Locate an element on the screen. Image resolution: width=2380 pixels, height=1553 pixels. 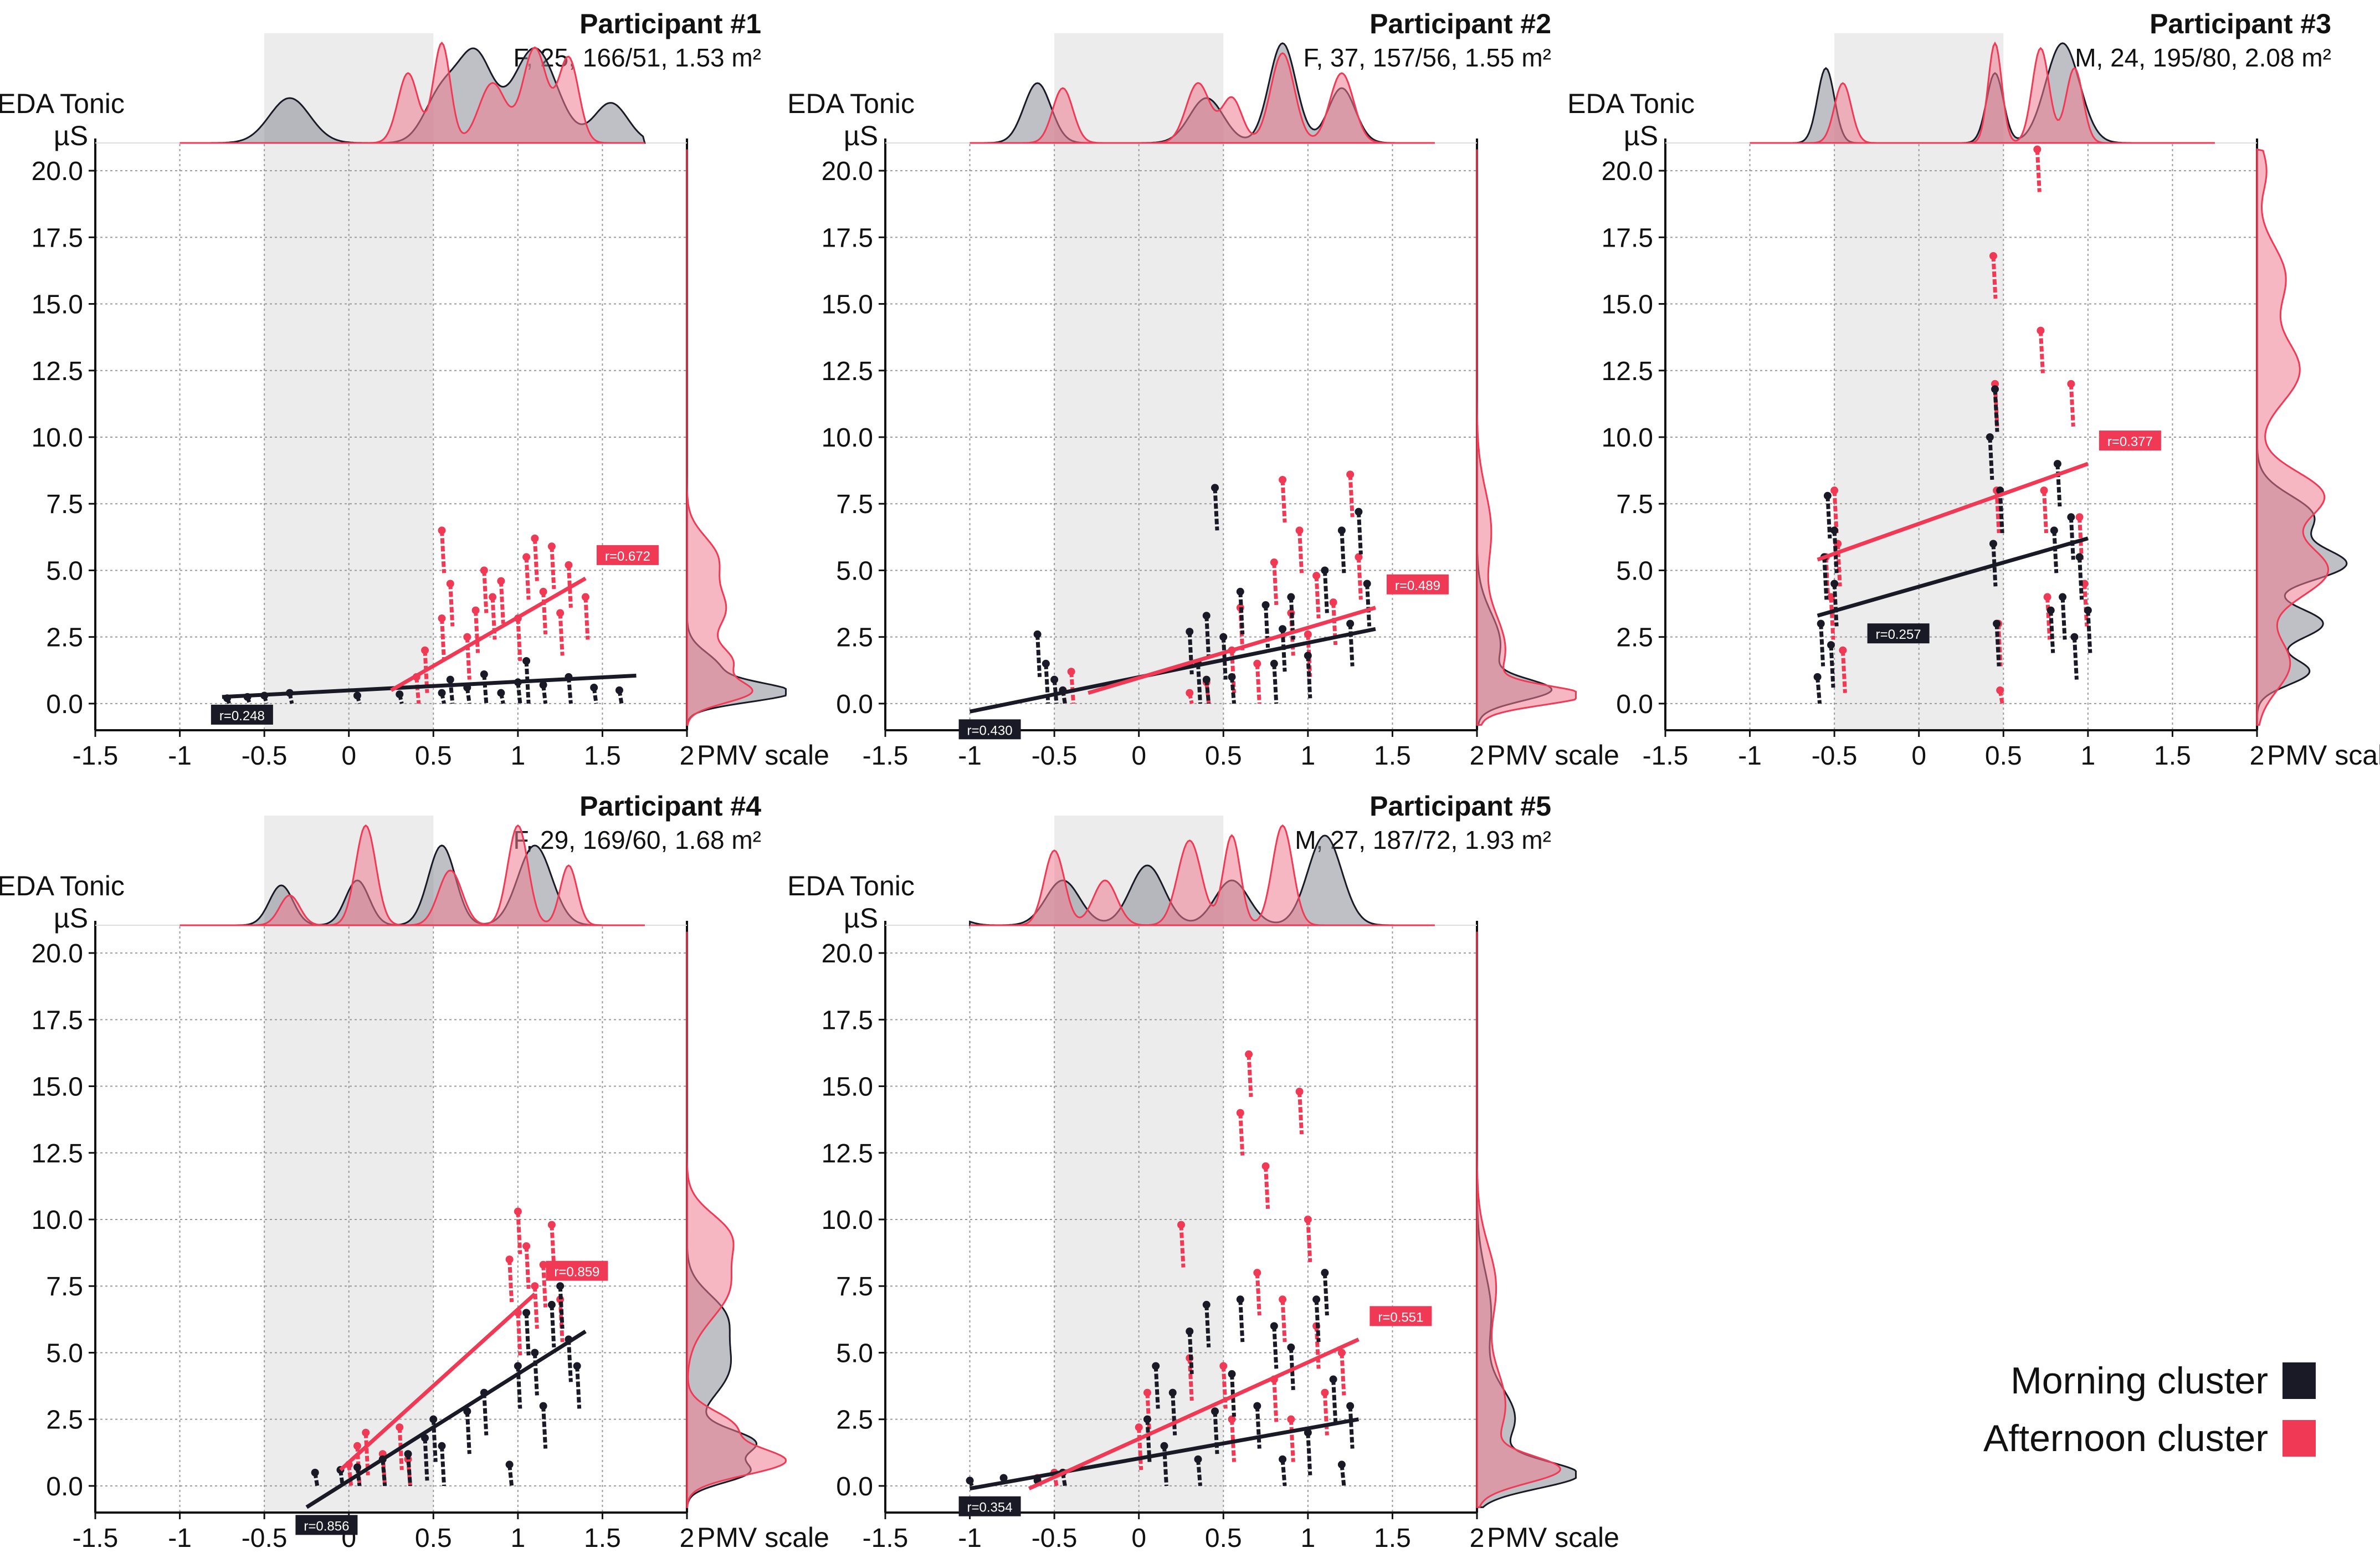
y-tick-label: 15.0 is located at coordinates (847, 1087).